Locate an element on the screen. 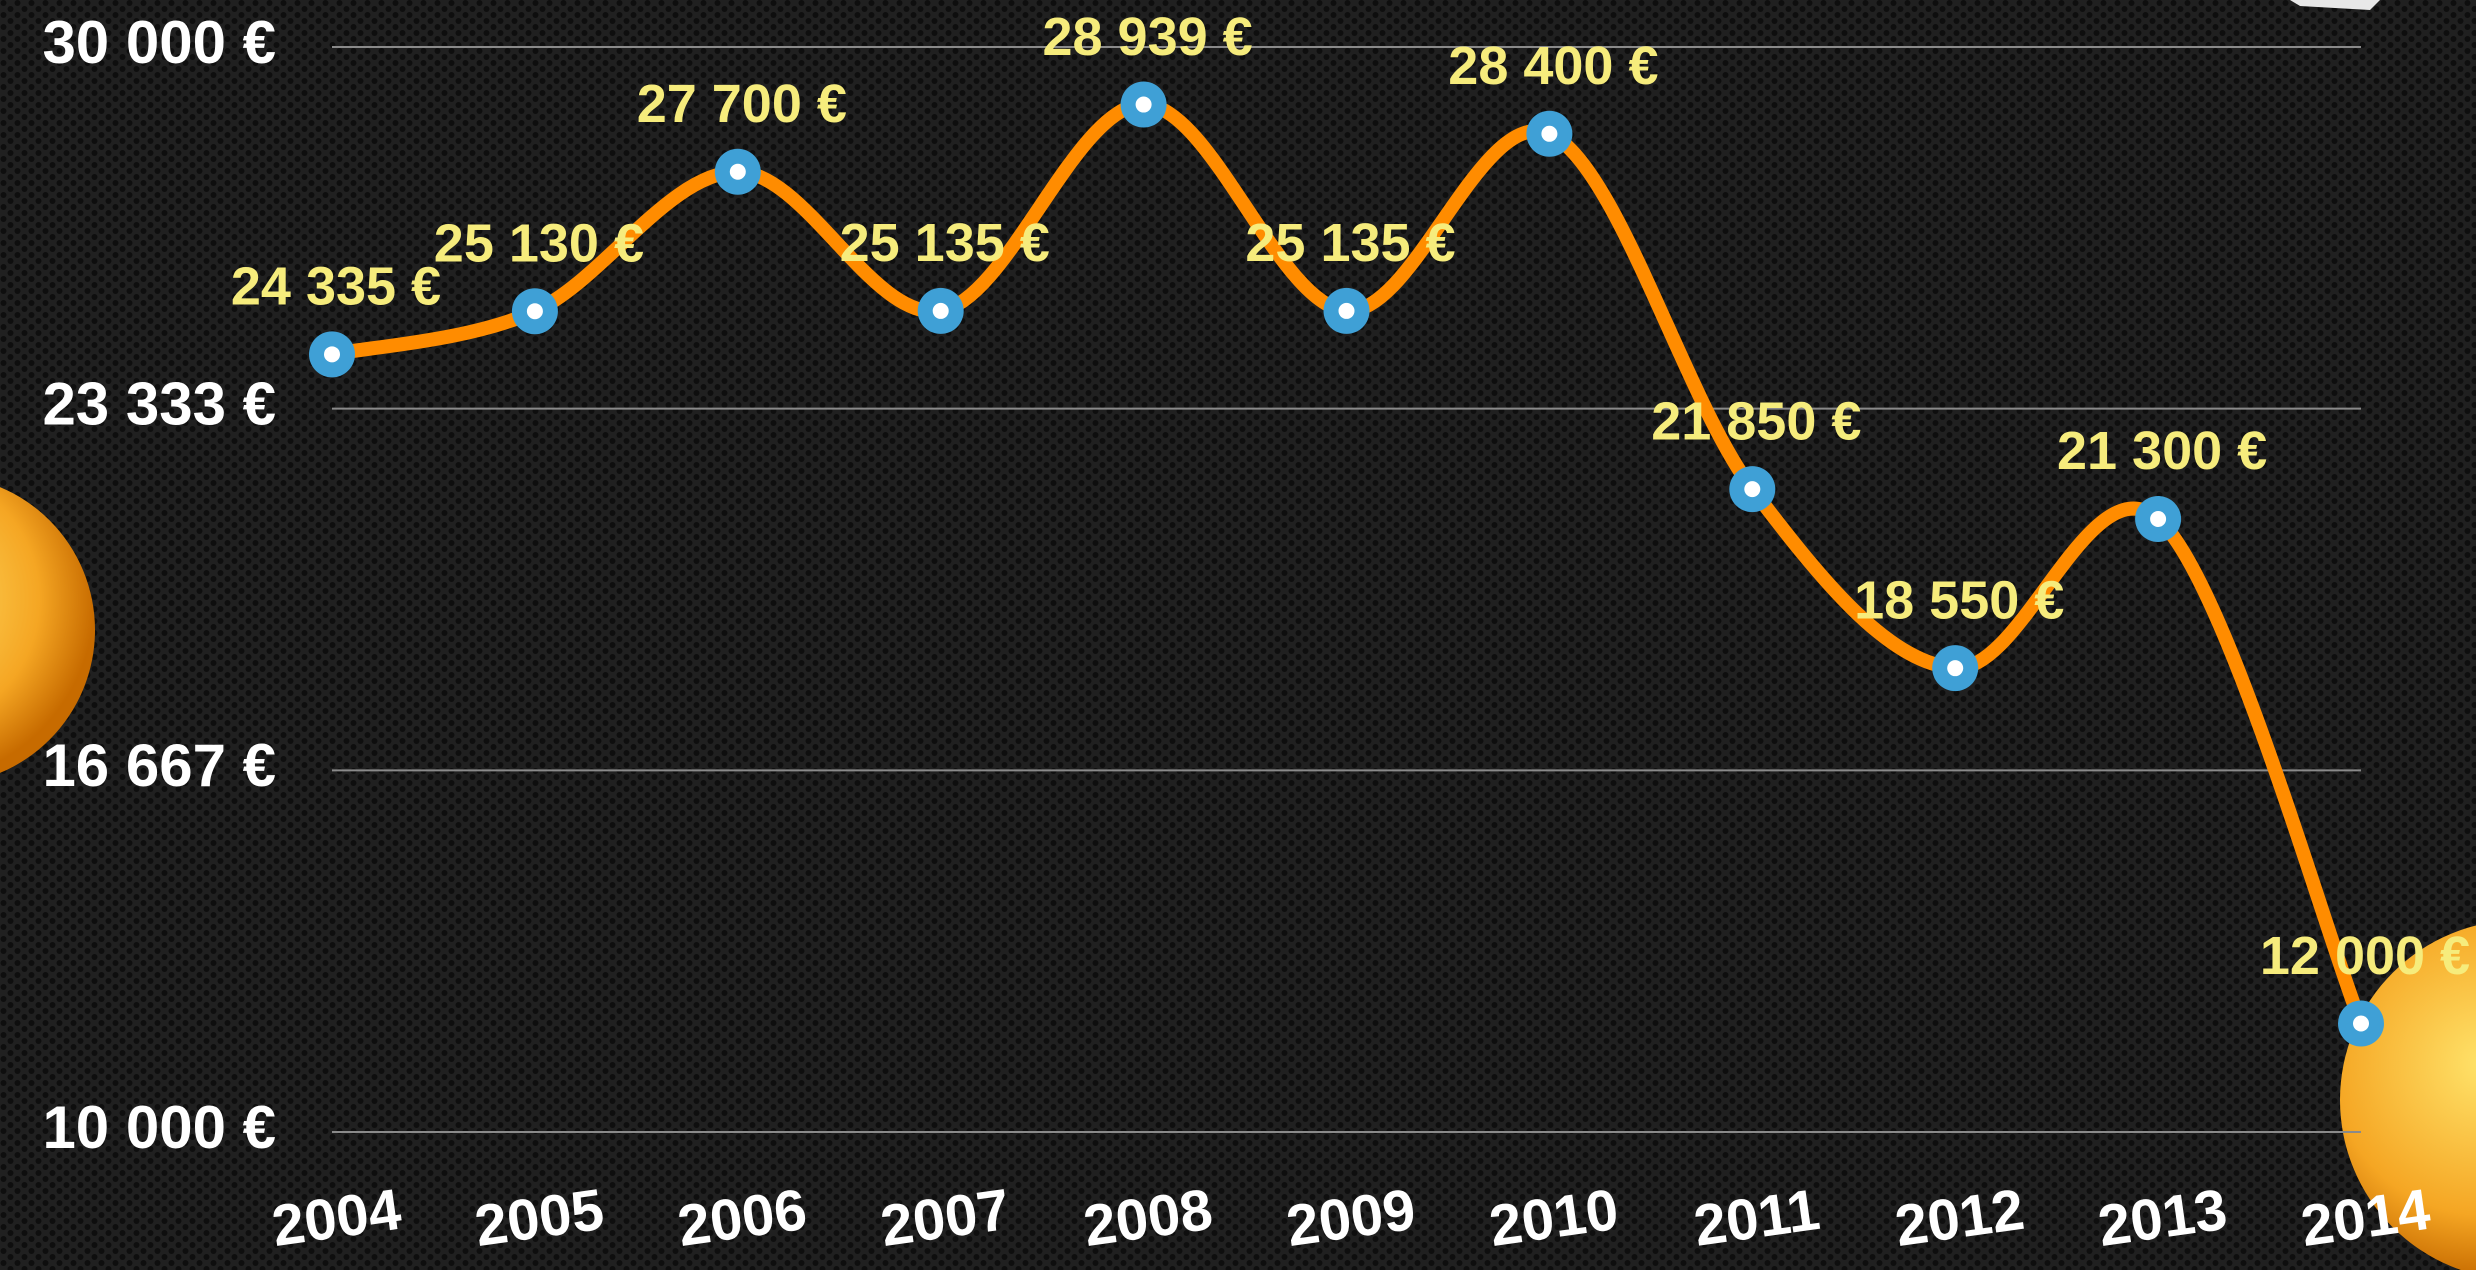 The width and height of the screenshot is (2476, 1270). y-tick-label: 10 000 € is located at coordinates (159, 1127).